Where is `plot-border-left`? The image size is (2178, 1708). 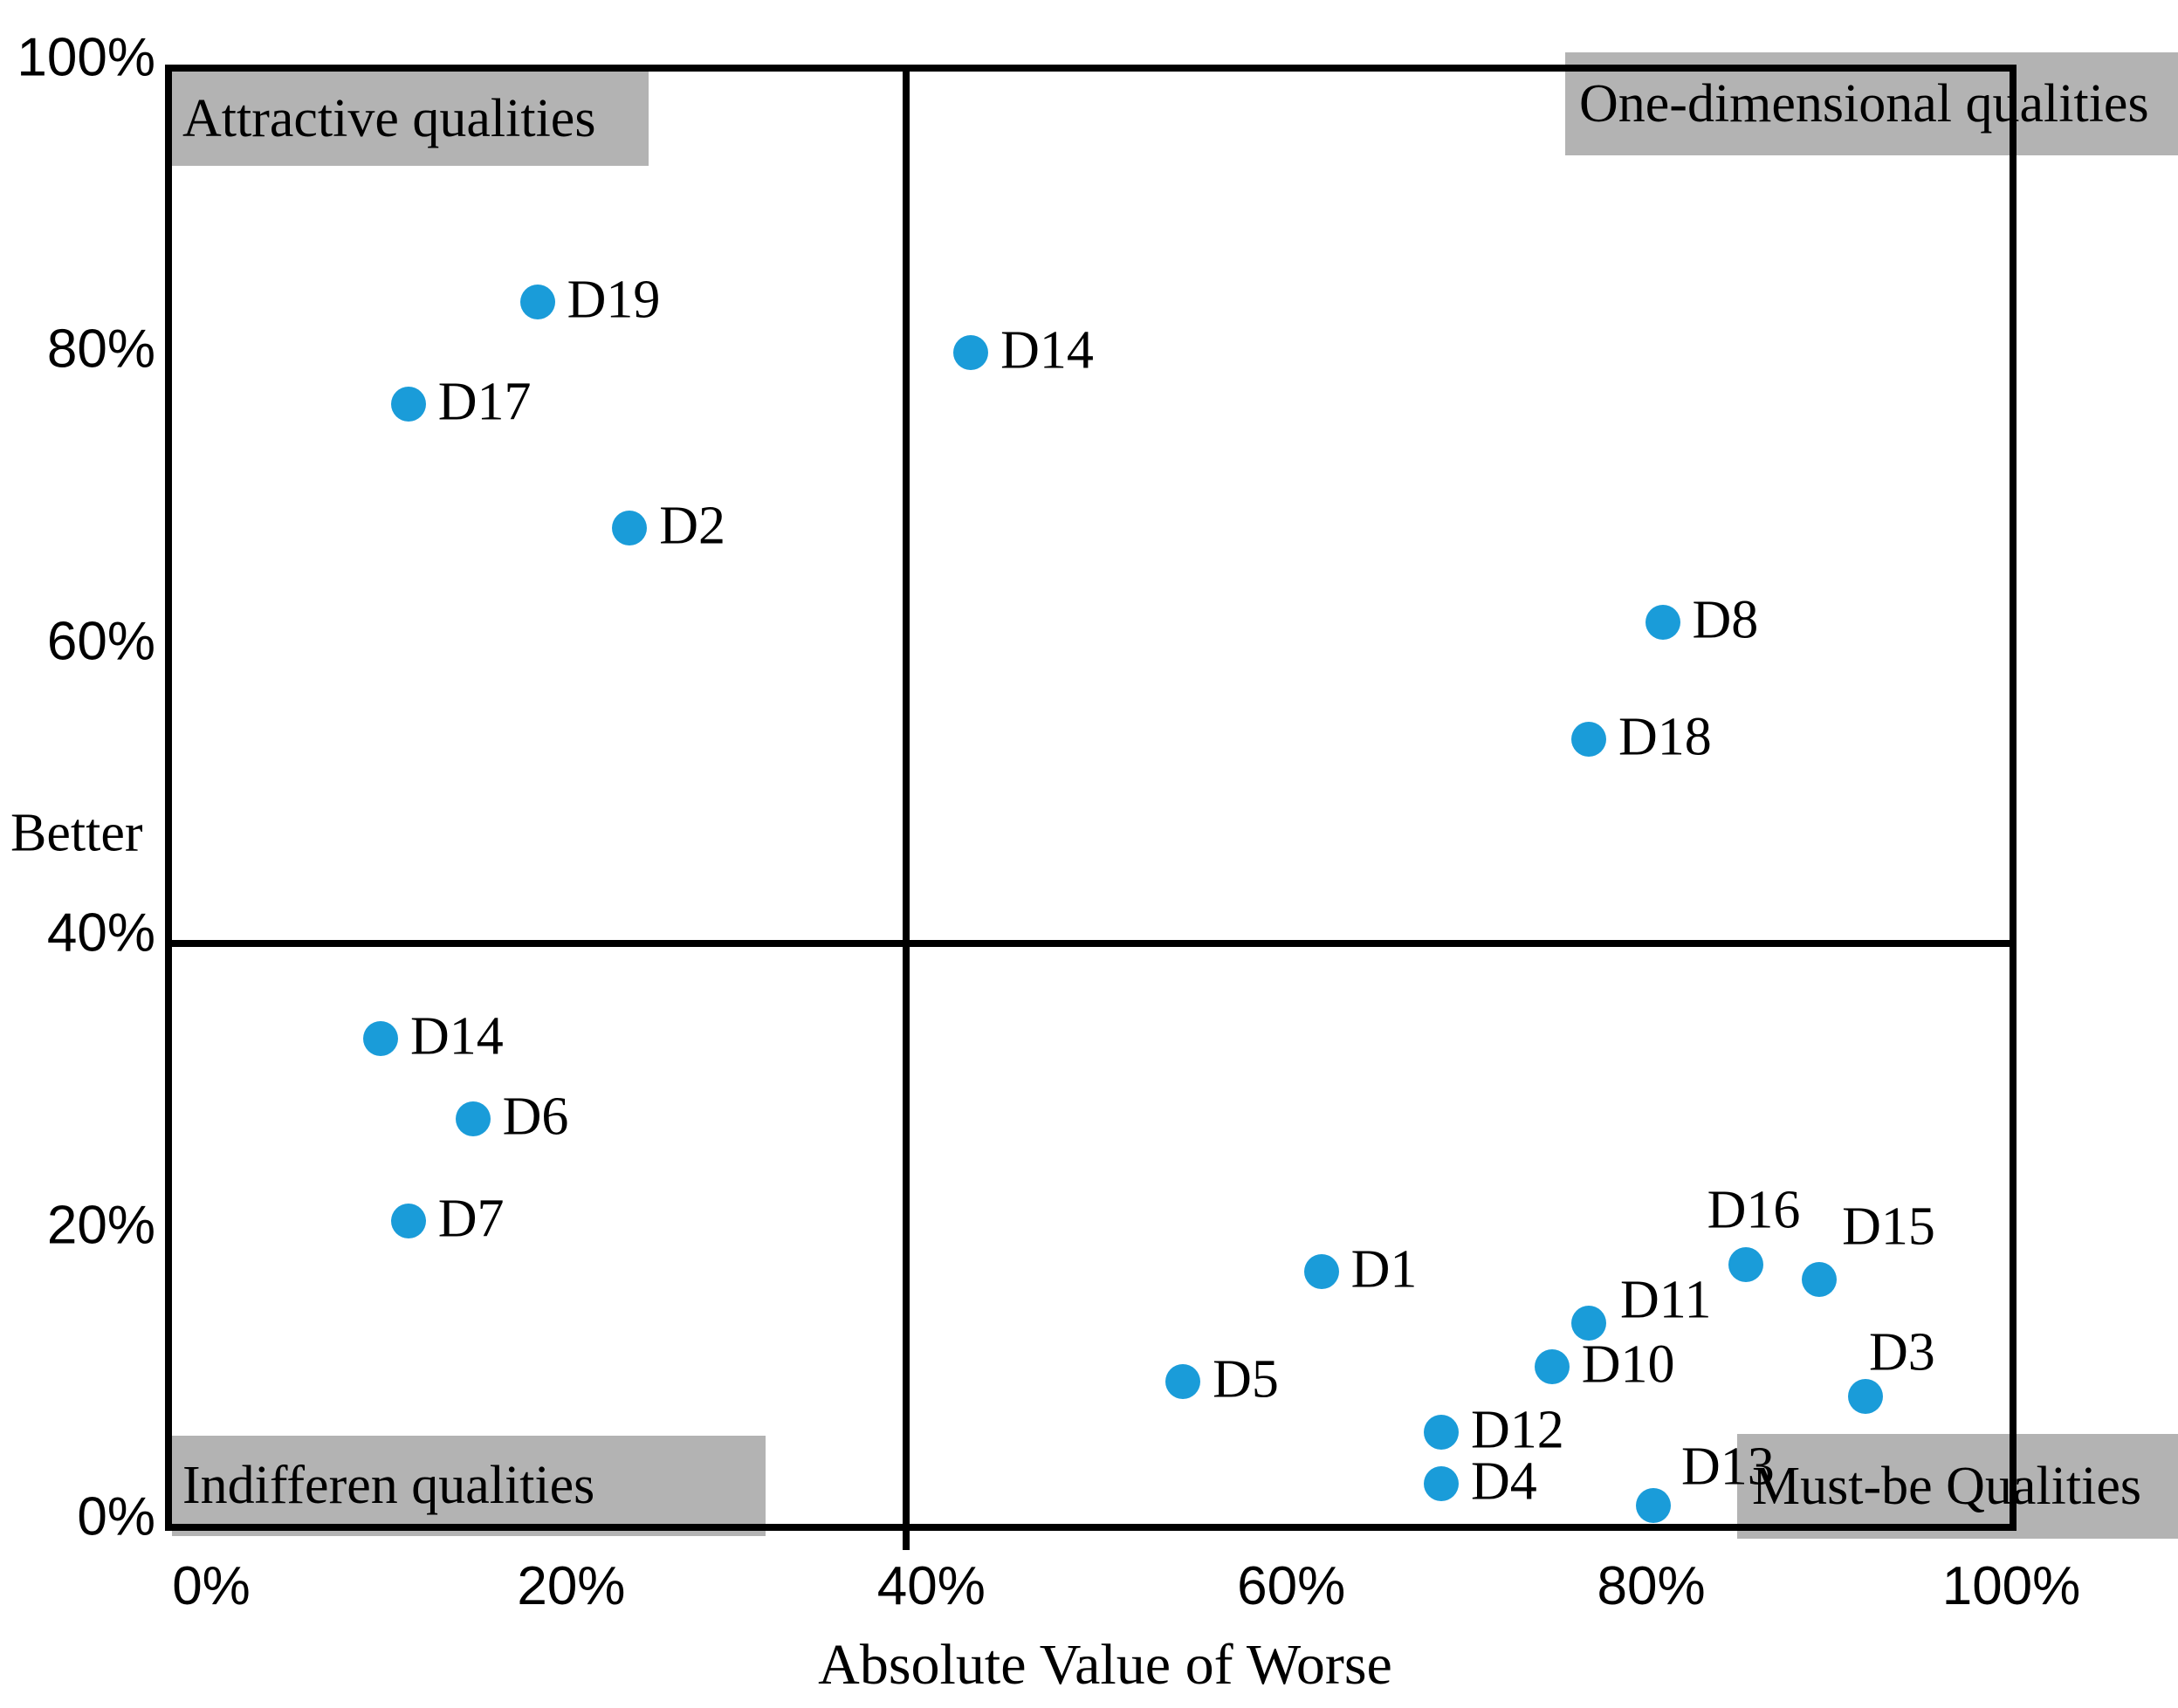
plot-border-left is located at coordinates (168, 798).